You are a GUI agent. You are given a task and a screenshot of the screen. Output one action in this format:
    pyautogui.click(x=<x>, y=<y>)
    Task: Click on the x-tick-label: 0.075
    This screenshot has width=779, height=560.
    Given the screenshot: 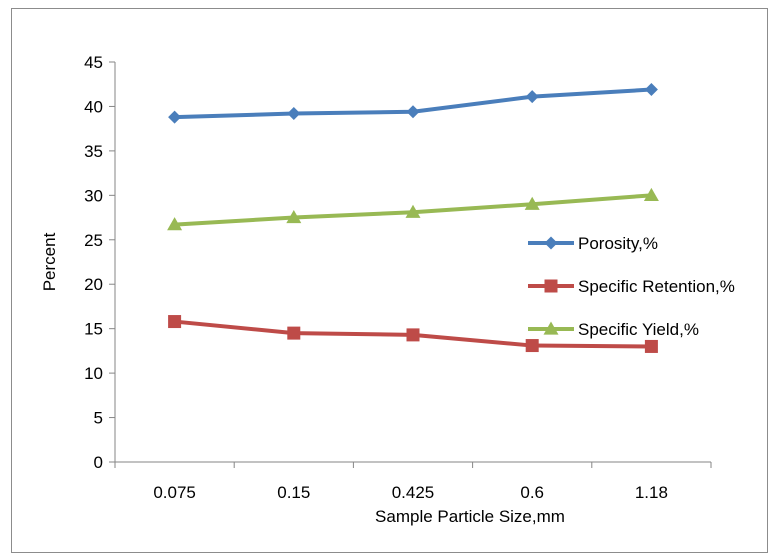 What is the action you would take?
    pyautogui.click(x=174, y=492)
    